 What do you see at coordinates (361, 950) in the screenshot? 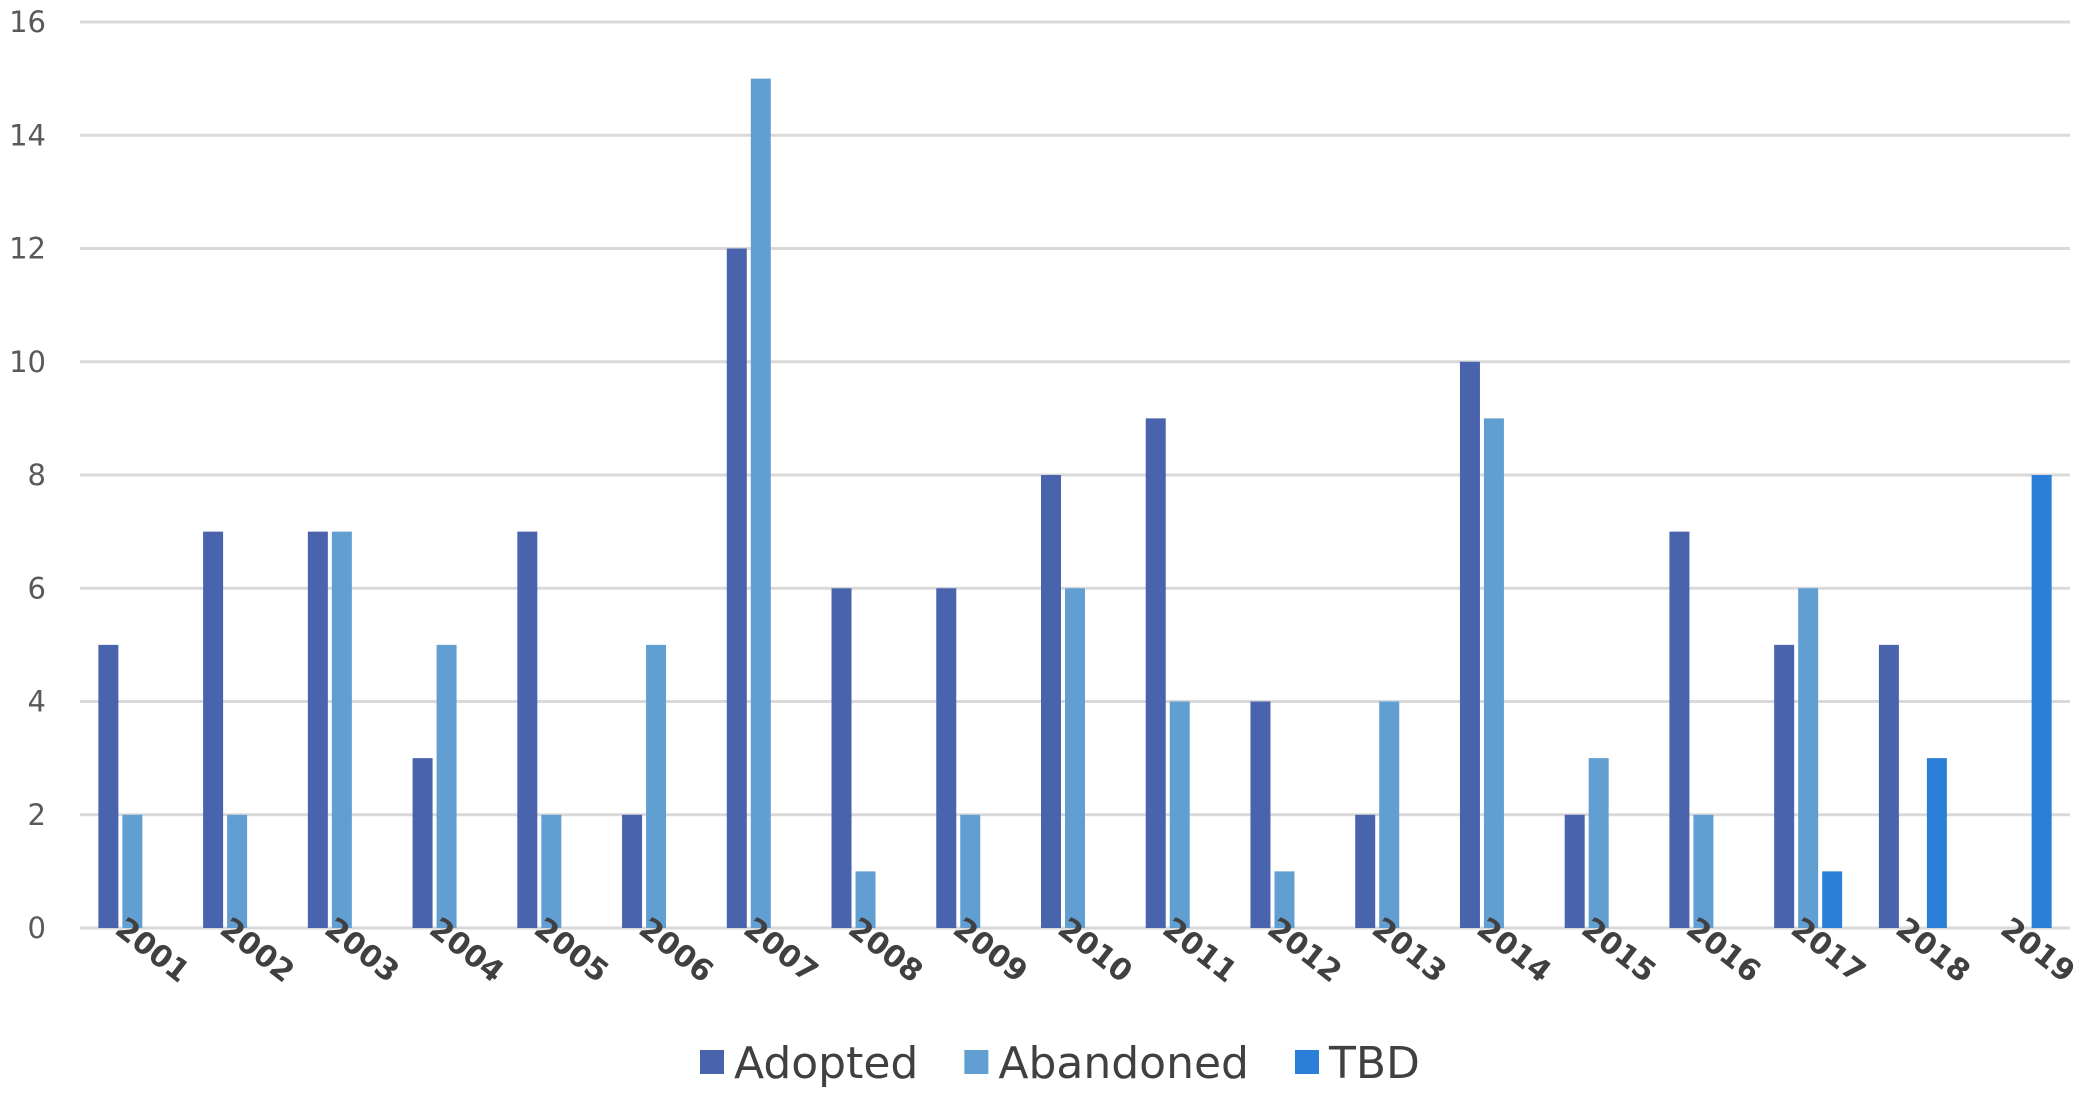
I see `x-tick-label: 2003` at bounding box center [361, 950].